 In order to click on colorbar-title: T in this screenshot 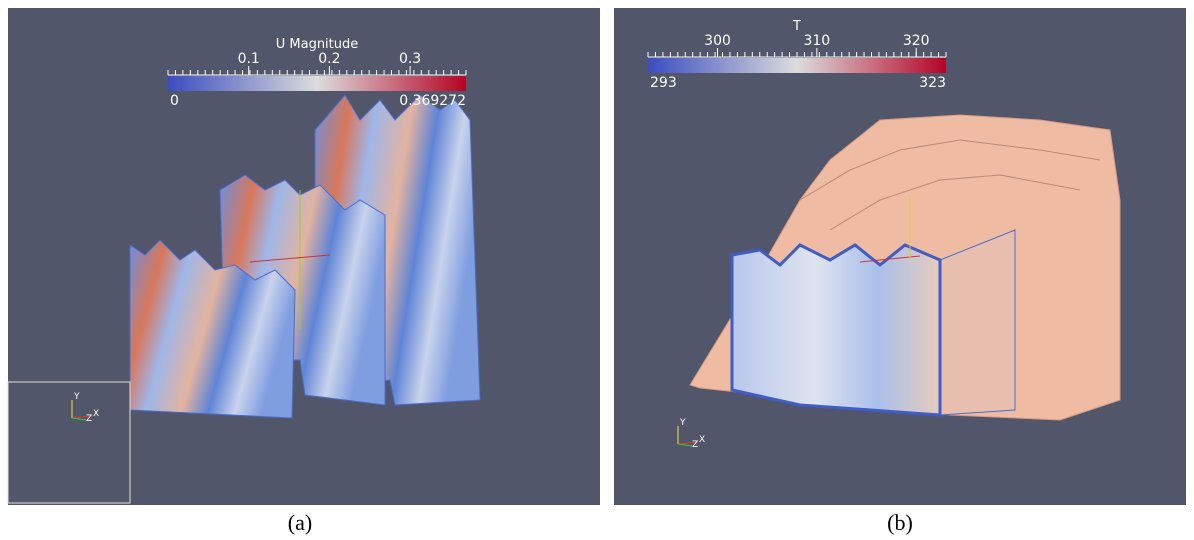, I will do `click(796, 26)`.